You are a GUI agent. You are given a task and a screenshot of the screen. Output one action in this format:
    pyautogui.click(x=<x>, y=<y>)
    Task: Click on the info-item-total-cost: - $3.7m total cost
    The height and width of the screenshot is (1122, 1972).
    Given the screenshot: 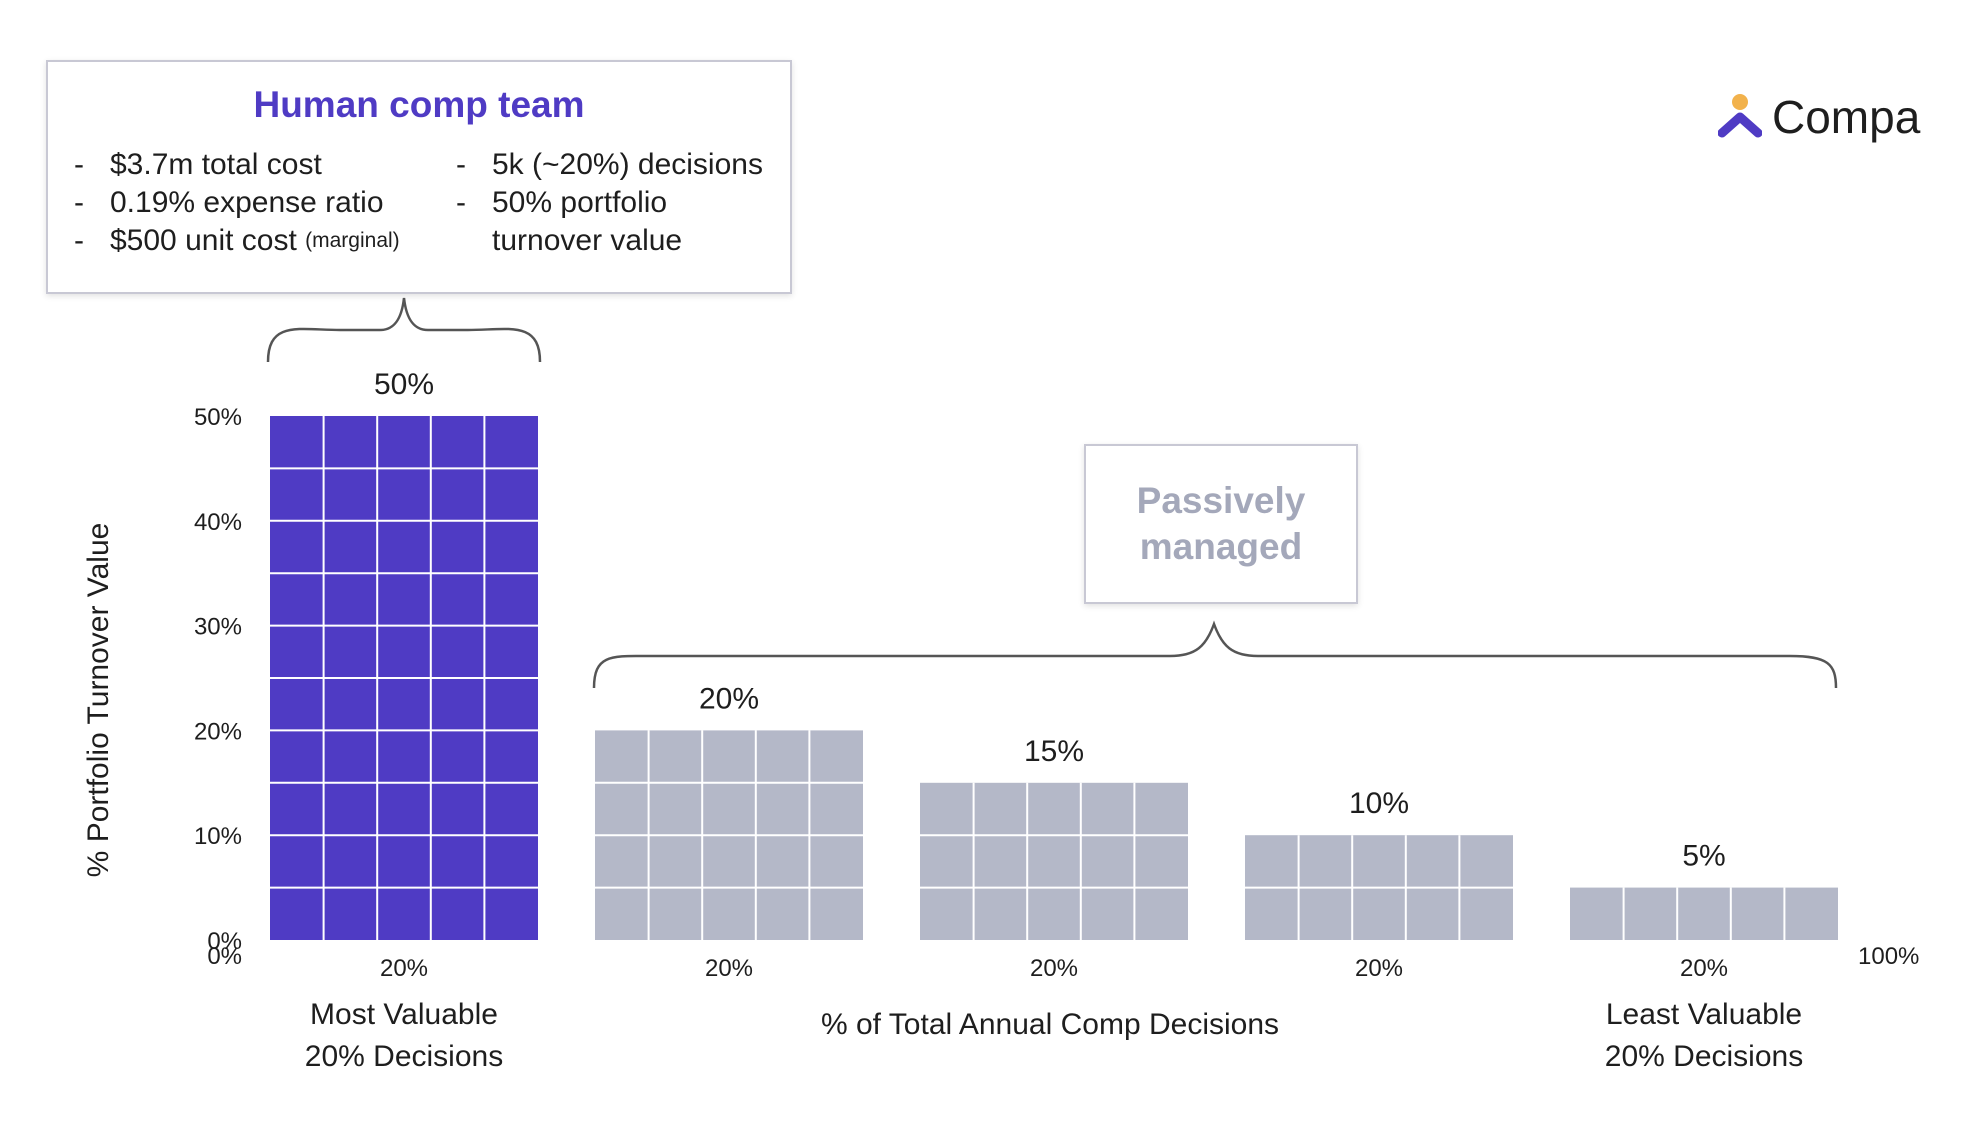 What is the action you would take?
    pyautogui.click(x=237, y=165)
    